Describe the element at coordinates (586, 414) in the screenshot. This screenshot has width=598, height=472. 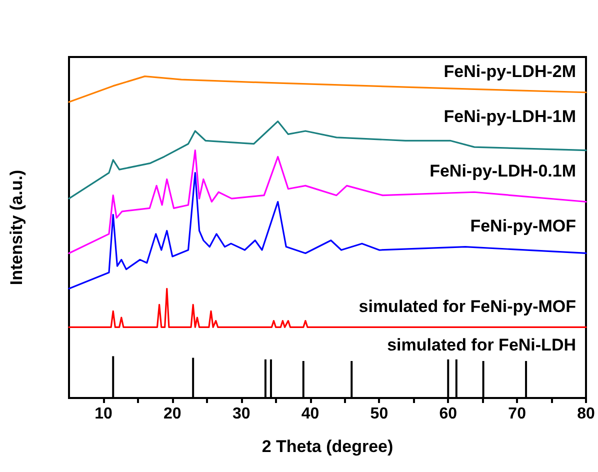
I see `x-tick-label: 80` at that location.